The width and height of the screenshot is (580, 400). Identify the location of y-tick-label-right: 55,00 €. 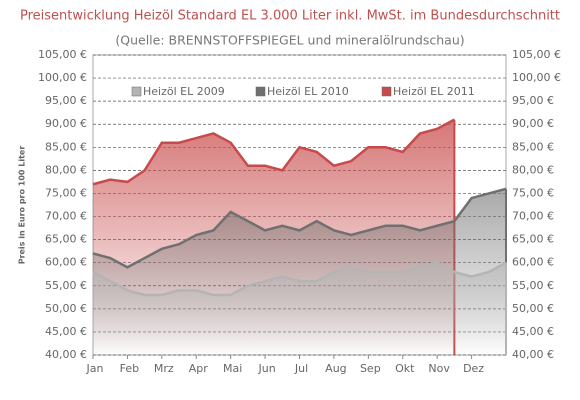
(533, 285).